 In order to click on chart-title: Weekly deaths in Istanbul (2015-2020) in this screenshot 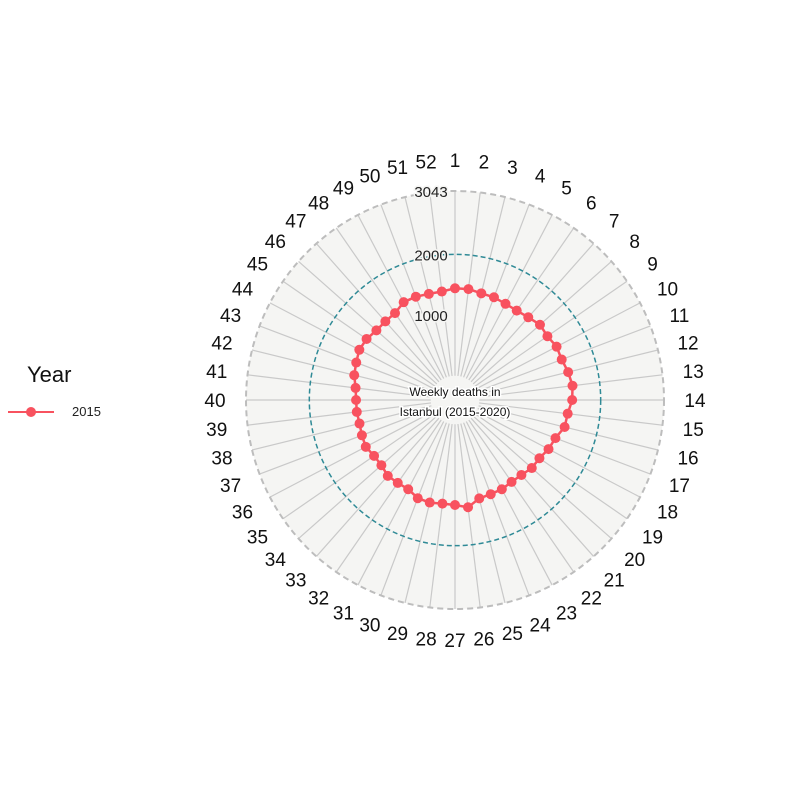, I will do `click(455, 402)`.